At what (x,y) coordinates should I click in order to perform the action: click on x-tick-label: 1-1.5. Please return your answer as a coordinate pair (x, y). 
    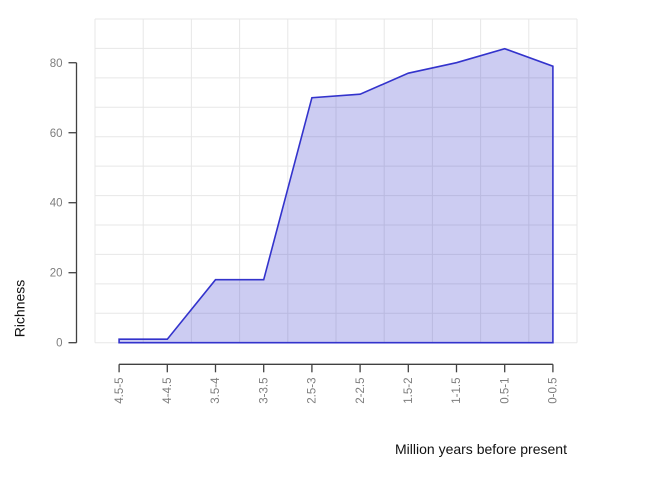
    Looking at the image, I should click on (457, 391).